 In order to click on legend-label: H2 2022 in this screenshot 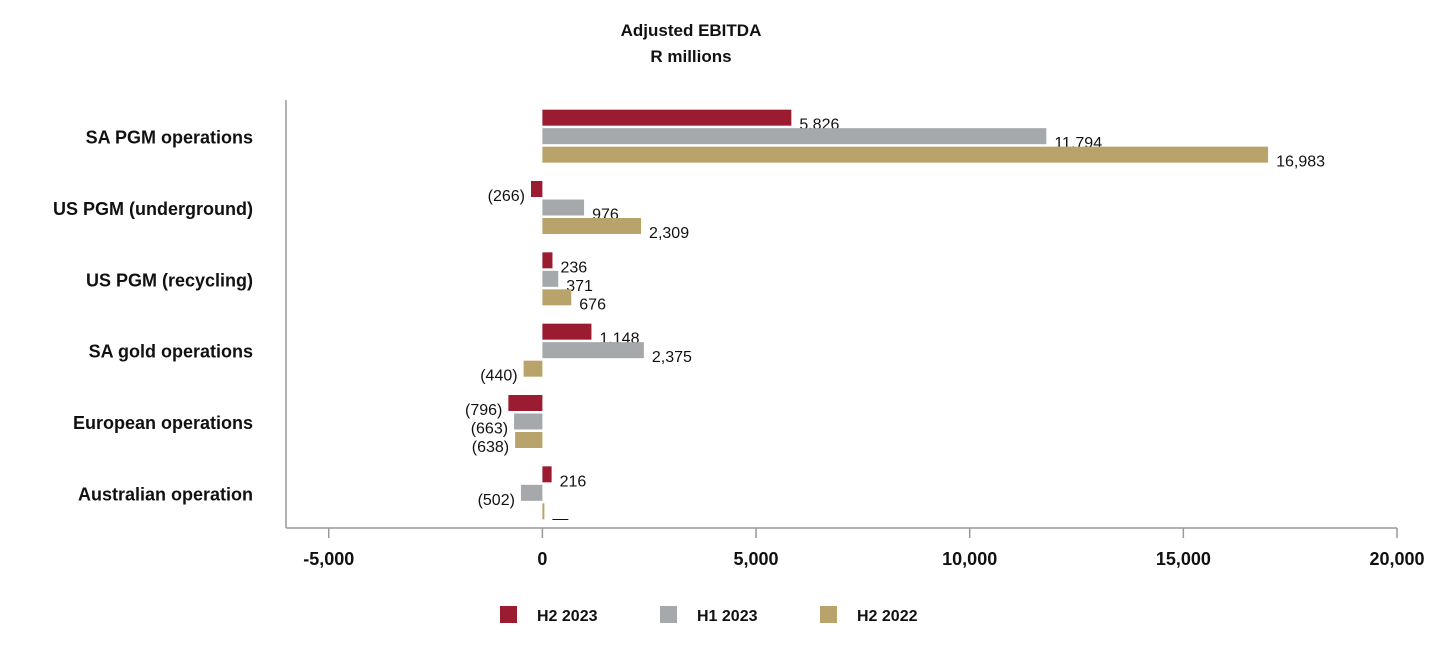, I will do `click(887, 616)`.